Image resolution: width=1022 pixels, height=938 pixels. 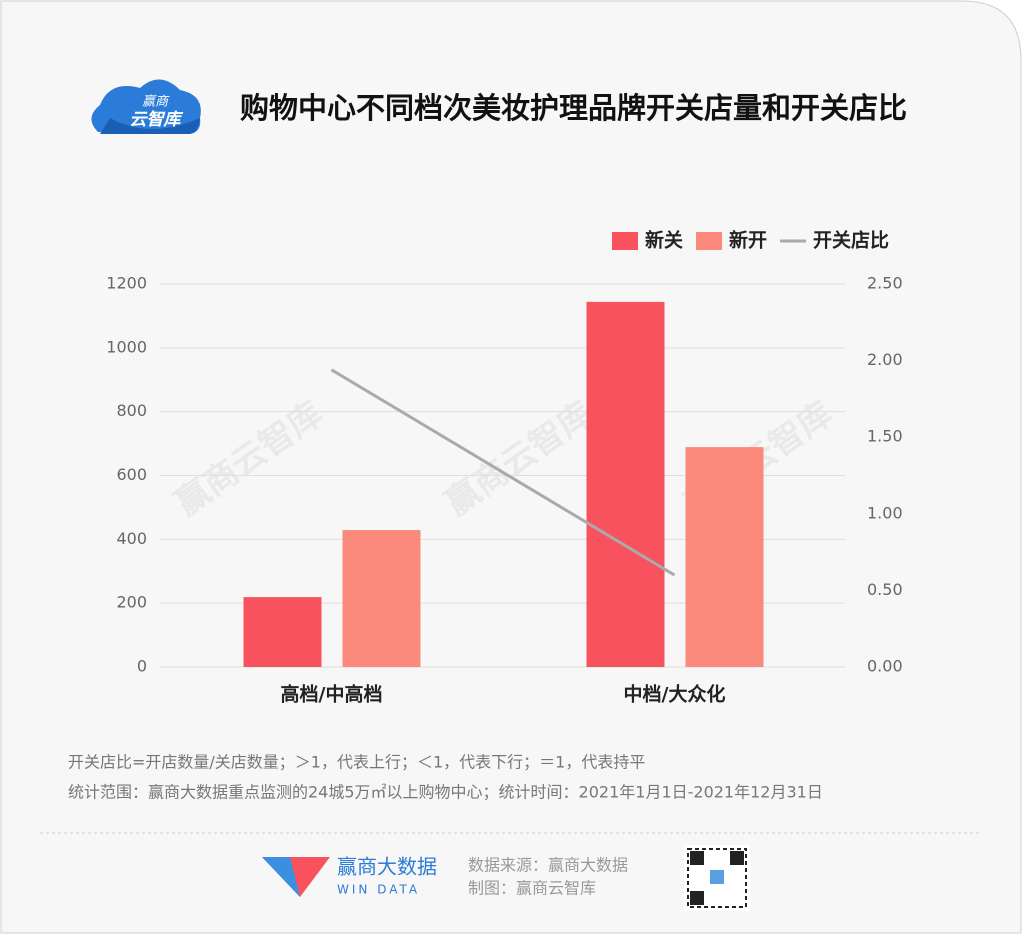 I want to click on y2-tick-label: 1.50, so click(x=885, y=436).